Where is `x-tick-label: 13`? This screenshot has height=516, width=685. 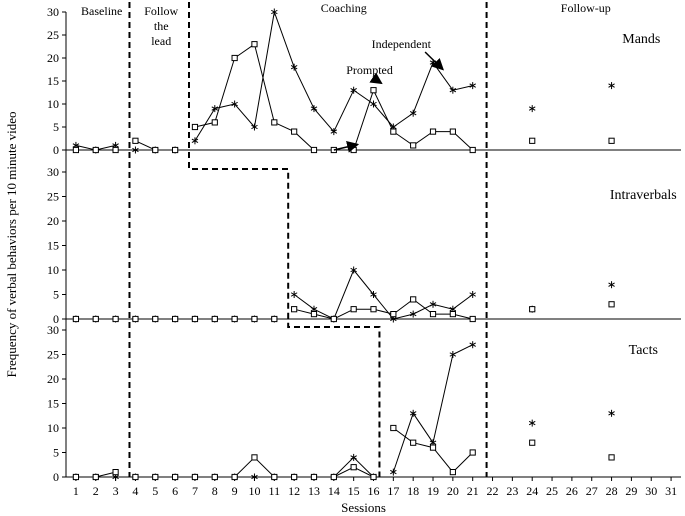
x-tick-label: 13 is located at coordinates (314, 491).